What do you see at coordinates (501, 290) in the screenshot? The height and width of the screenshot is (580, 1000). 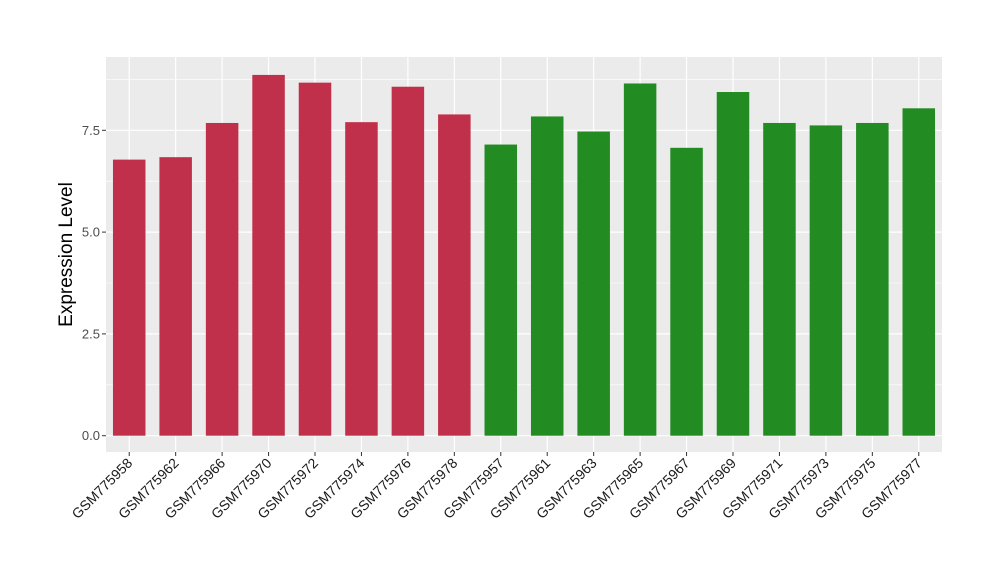 I see `bar-GSM775957` at bounding box center [501, 290].